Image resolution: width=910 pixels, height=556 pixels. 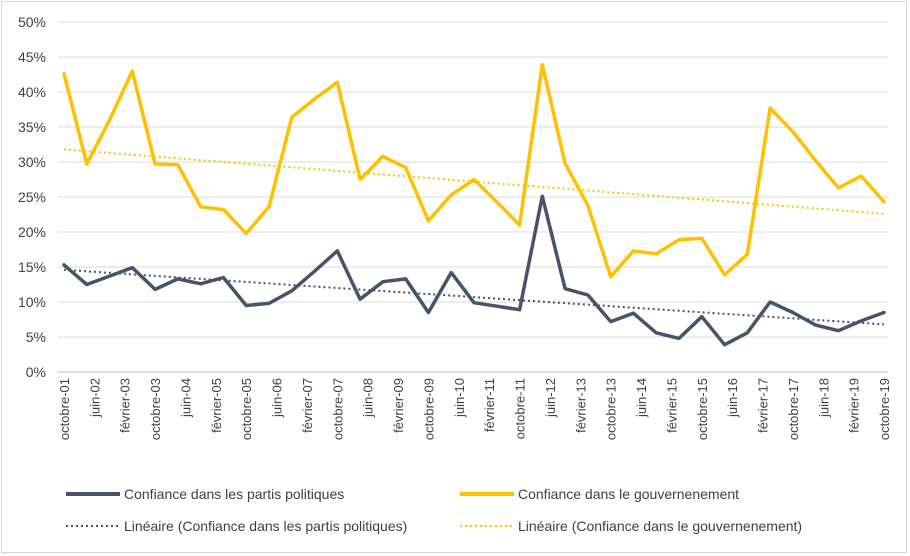 What do you see at coordinates (671, 405) in the screenshot?
I see `x-tick-label: février-15` at bounding box center [671, 405].